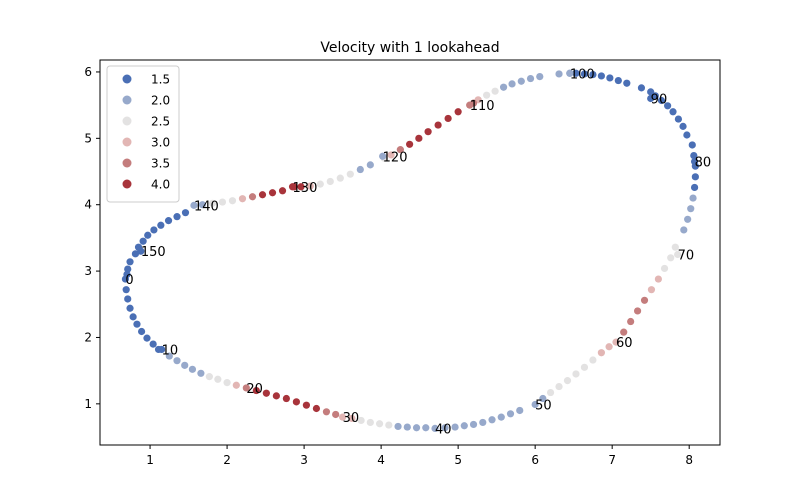  Describe the element at coordinates (160, 164) in the screenshot. I see `legend-label-3.5: 3.5` at that location.